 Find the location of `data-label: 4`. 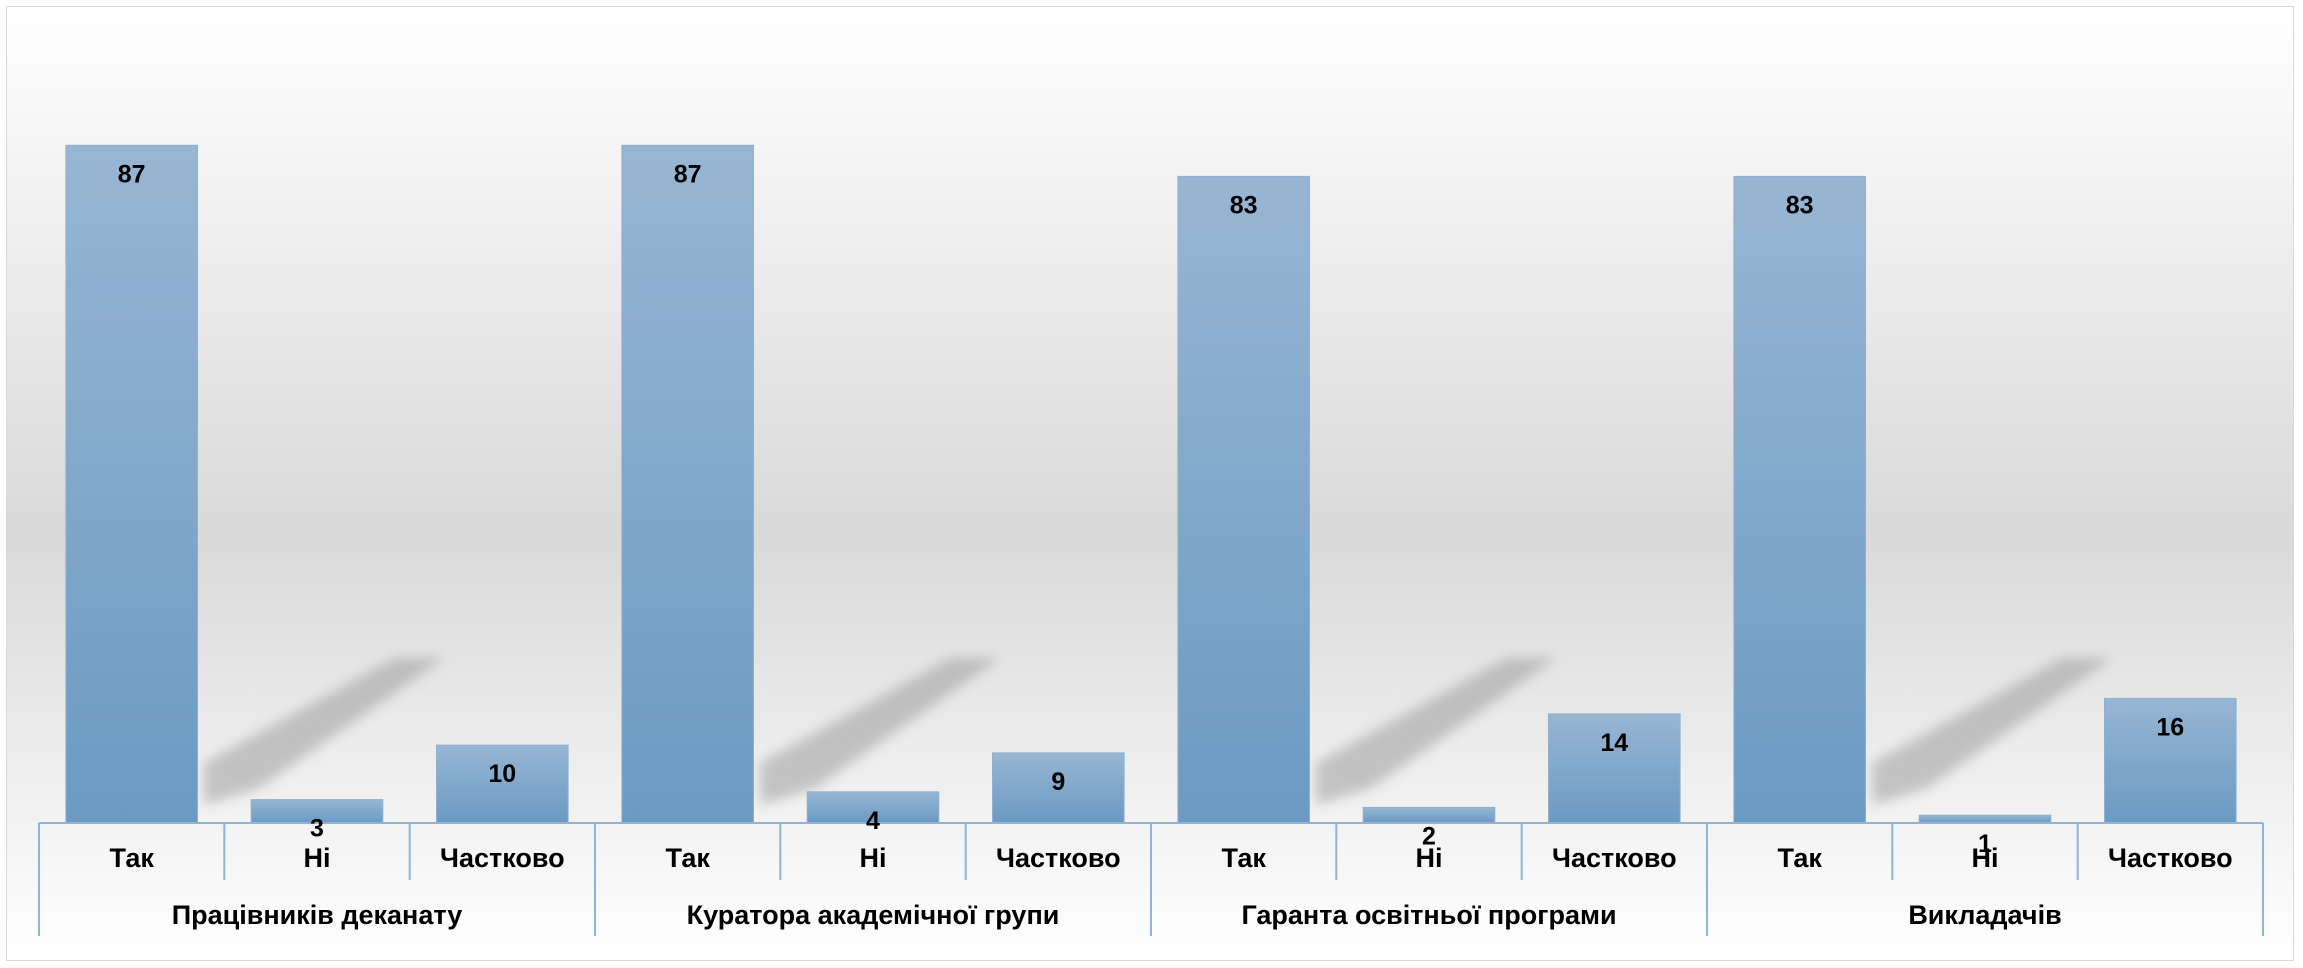

data-label: 4 is located at coordinates (873, 821).